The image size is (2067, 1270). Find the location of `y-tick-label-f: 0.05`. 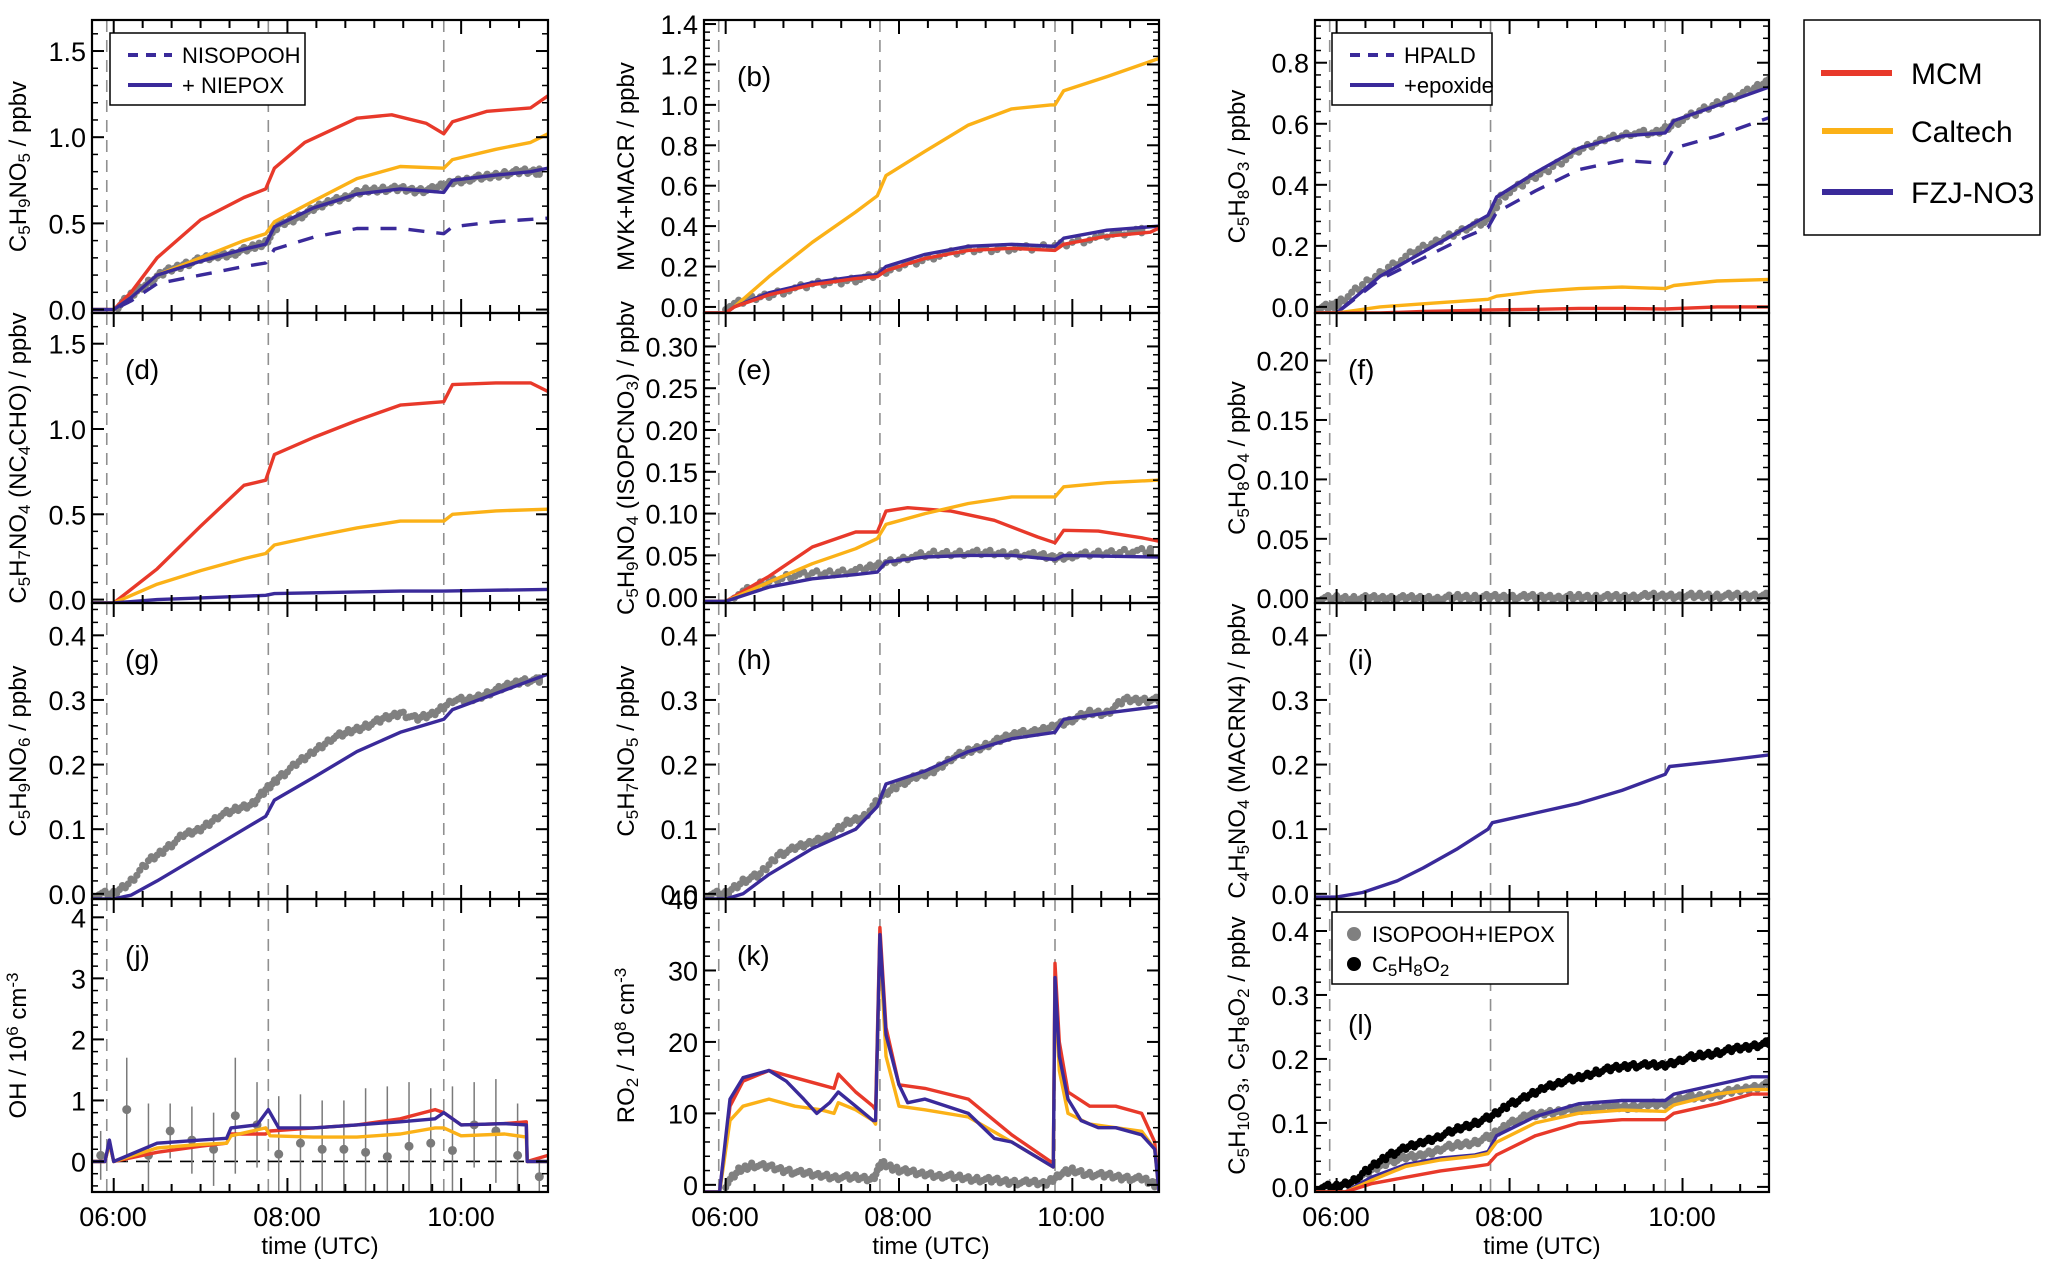

y-tick-label-f: 0.05 is located at coordinates (1282, 540).